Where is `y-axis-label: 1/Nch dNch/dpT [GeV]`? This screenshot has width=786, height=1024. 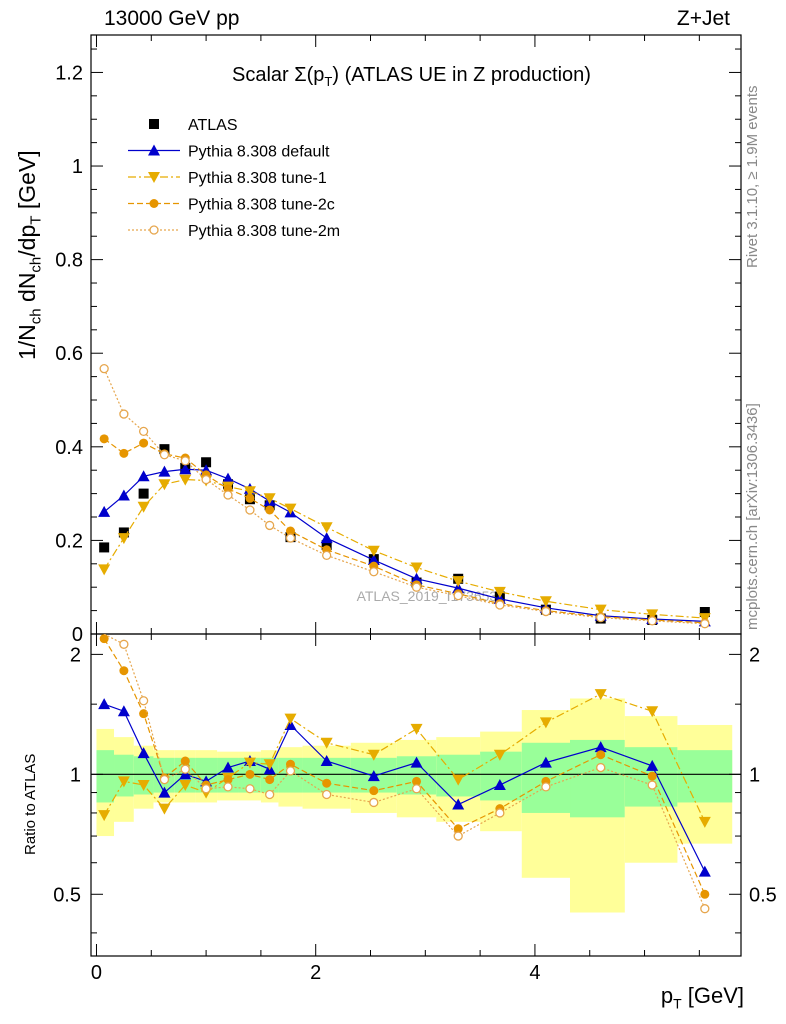 y-axis-label: 1/Nch dNch/dpT [GeV] is located at coordinates (29, 255).